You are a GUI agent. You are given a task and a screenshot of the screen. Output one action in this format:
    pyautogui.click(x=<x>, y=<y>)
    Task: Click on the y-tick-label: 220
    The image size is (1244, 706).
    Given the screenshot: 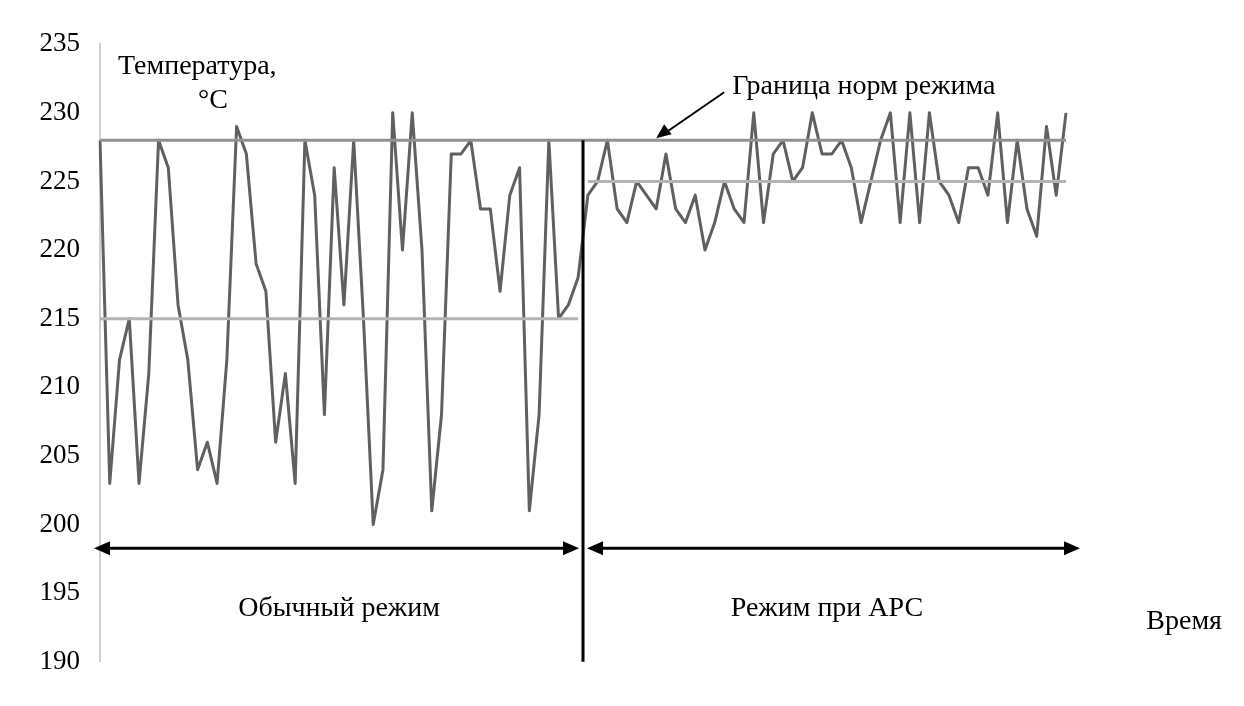 What is the action you would take?
    pyautogui.click(x=59, y=248)
    